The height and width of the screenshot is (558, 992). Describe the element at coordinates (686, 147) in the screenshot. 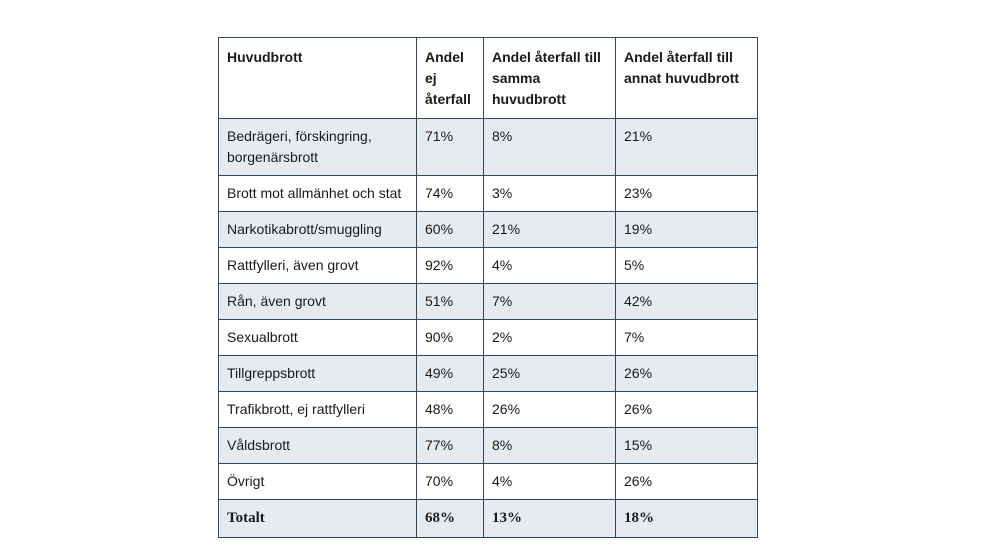

I see `cell-annat: 21%` at that location.